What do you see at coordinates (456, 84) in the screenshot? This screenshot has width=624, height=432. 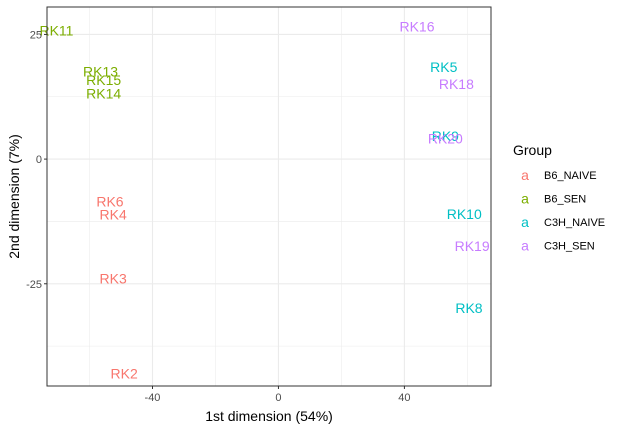 I see `point-label-rk18: RK18` at bounding box center [456, 84].